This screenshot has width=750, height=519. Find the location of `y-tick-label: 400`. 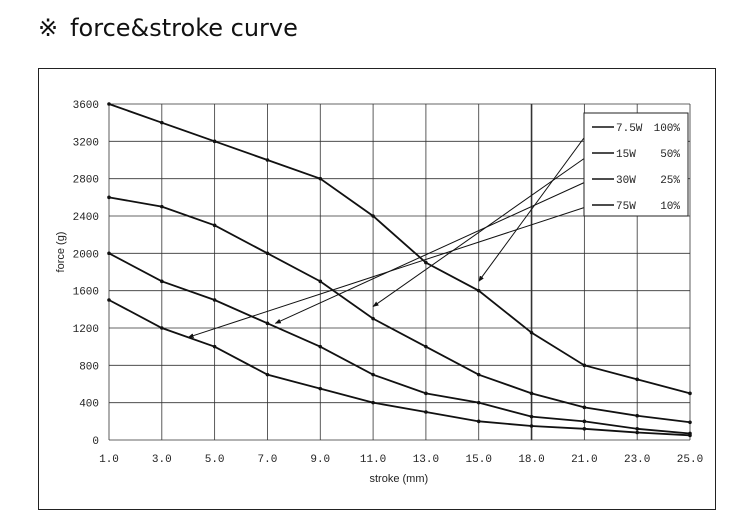

y-tick-label: 400 is located at coordinates (89, 405).